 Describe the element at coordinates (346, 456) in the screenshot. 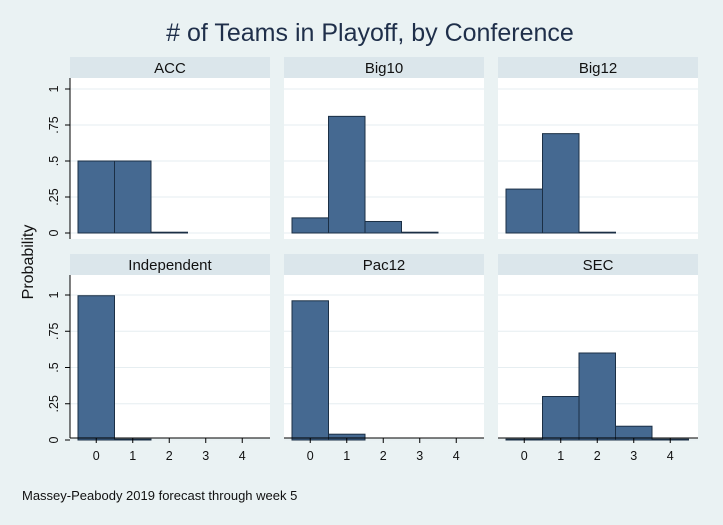

I see `x-tick-label-pac12-1: 1` at that location.